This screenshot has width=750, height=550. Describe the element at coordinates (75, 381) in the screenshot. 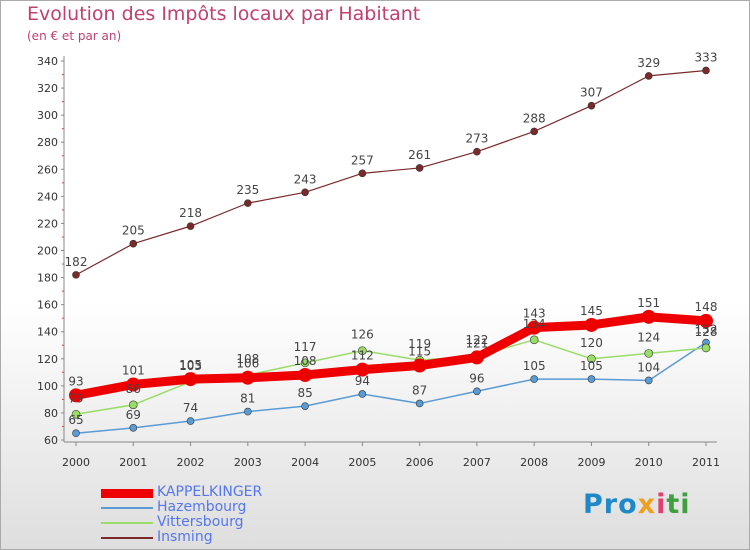

I see `data-label: 93` at that location.